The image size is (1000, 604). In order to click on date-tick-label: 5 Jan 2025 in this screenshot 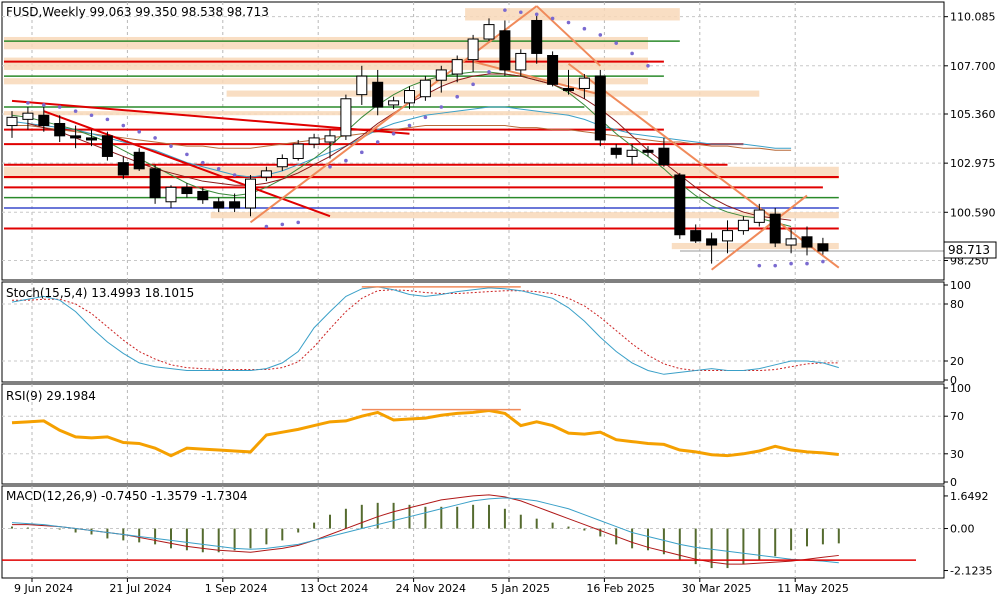, I will do `click(520, 588)`.